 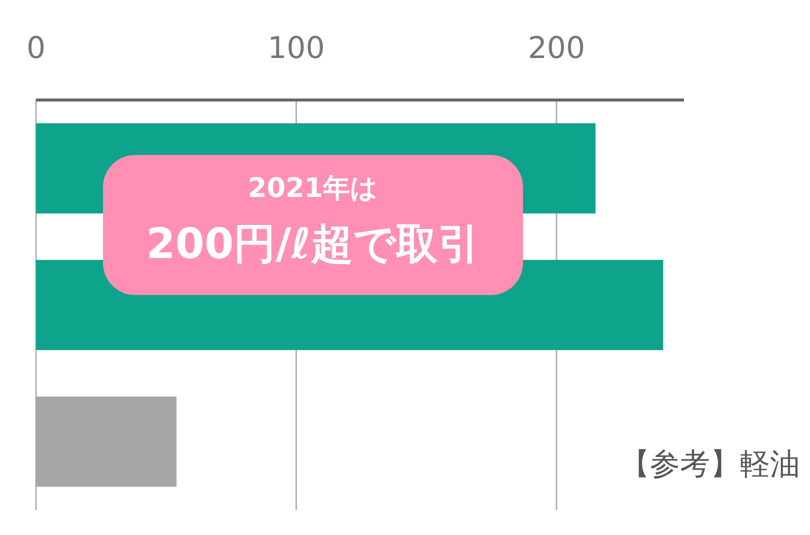 I want to click on x-tick-label: 200, so click(x=557, y=48).